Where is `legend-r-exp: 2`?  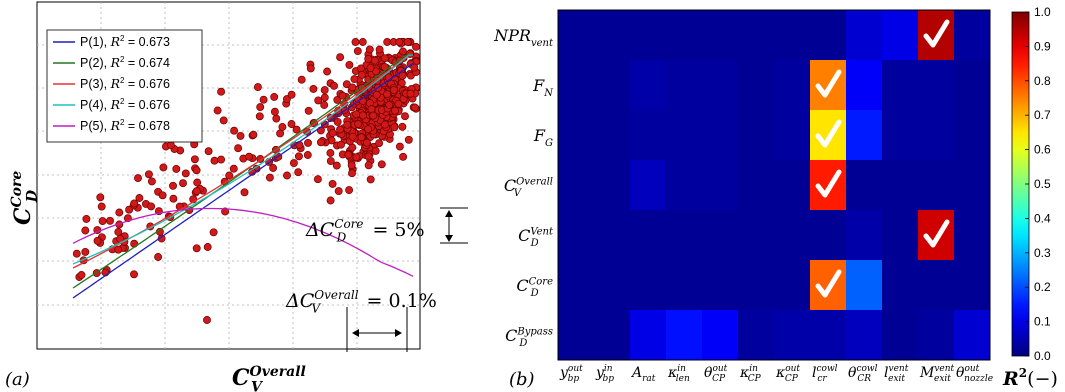 legend-r-exp: 2 is located at coordinates (122, 38).